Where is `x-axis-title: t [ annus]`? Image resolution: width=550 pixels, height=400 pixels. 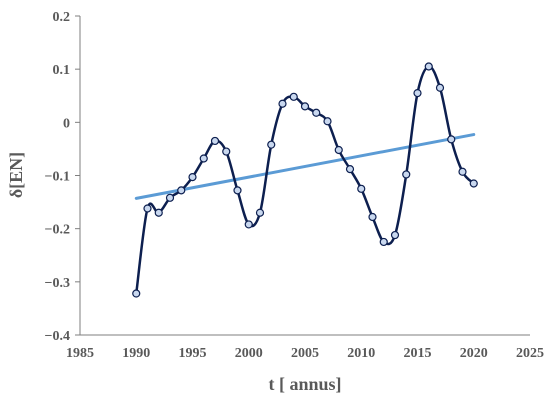
x-axis-title: t [ annus] is located at coordinates (304, 384).